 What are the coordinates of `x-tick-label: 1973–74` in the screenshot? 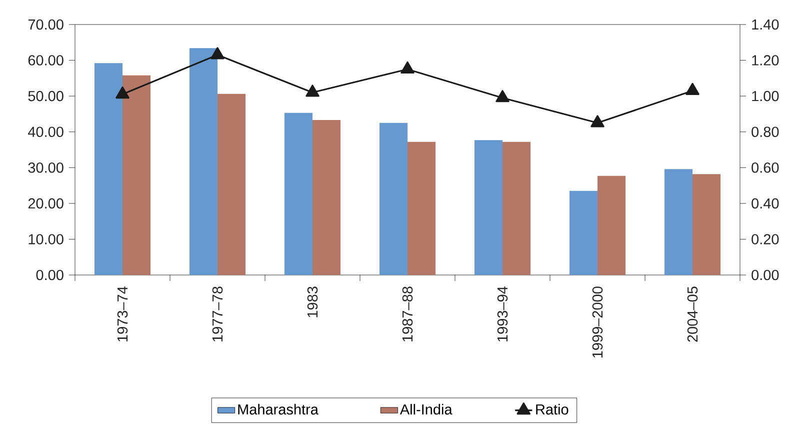 It's located at (122, 314).